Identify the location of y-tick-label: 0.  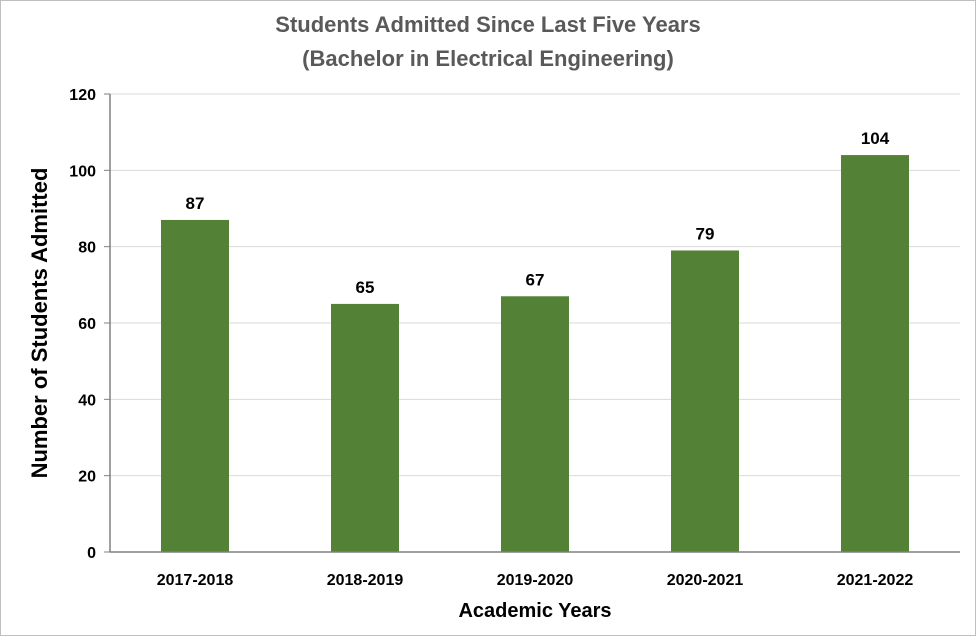
(91, 553).